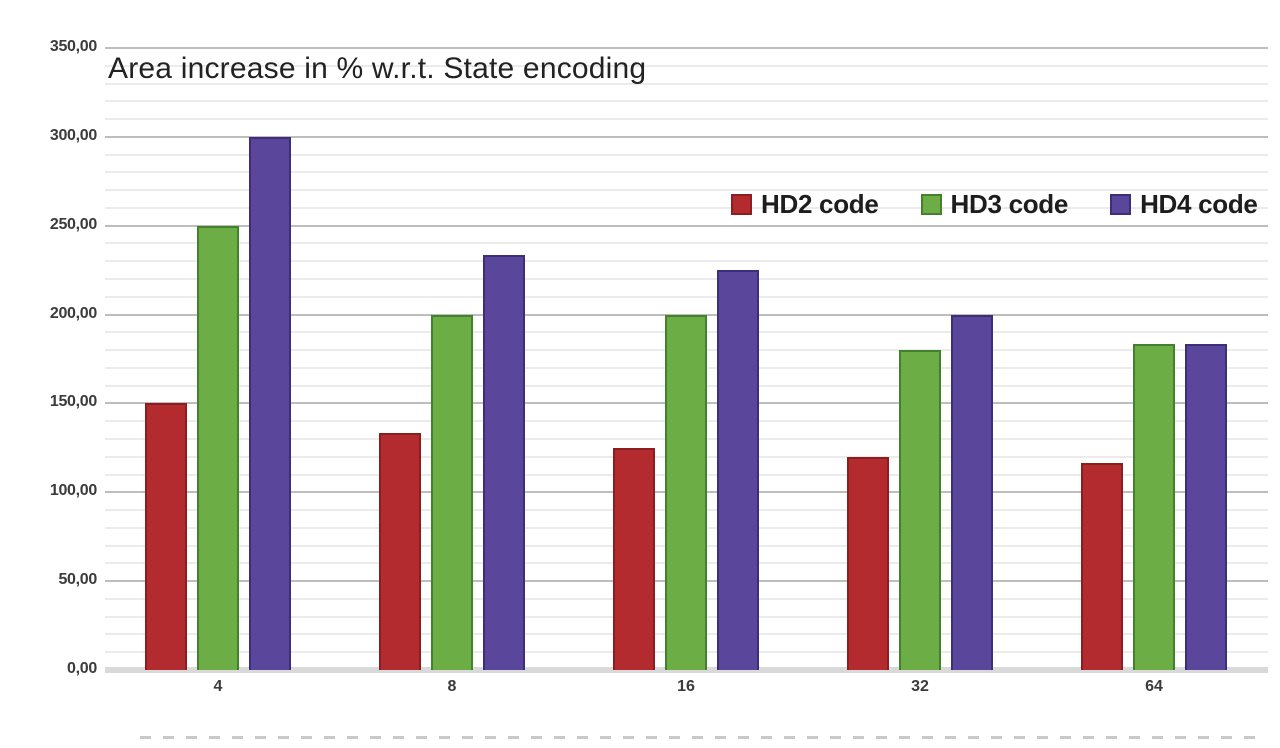  I want to click on x-axis-label-16: 16, so click(686, 686).